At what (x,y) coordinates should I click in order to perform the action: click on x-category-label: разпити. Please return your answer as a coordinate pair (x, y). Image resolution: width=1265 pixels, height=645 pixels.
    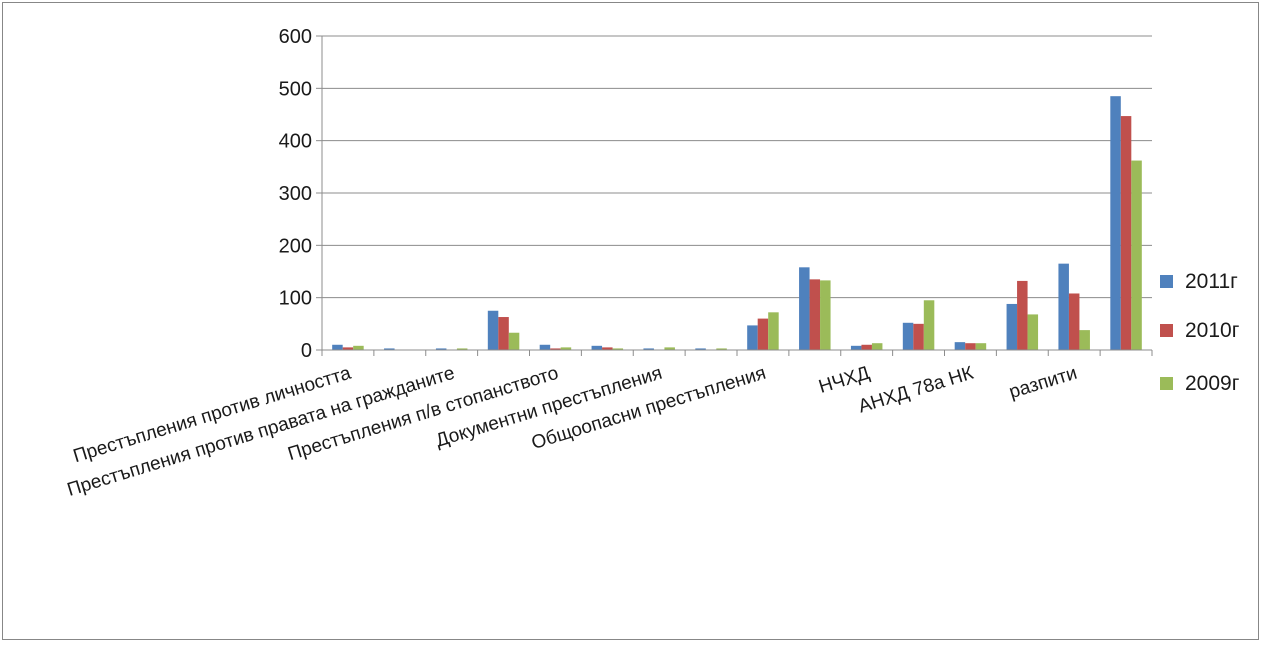
    Looking at the image, I should click on (1043, 383).